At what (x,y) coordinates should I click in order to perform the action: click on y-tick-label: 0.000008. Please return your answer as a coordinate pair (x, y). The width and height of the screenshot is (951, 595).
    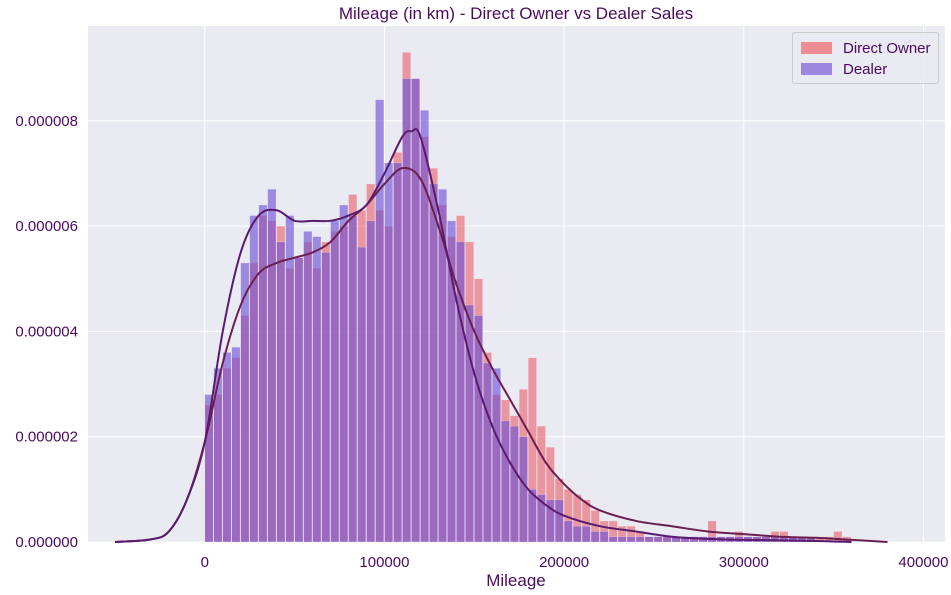
    Looking at the image, I should click on (46, 121).